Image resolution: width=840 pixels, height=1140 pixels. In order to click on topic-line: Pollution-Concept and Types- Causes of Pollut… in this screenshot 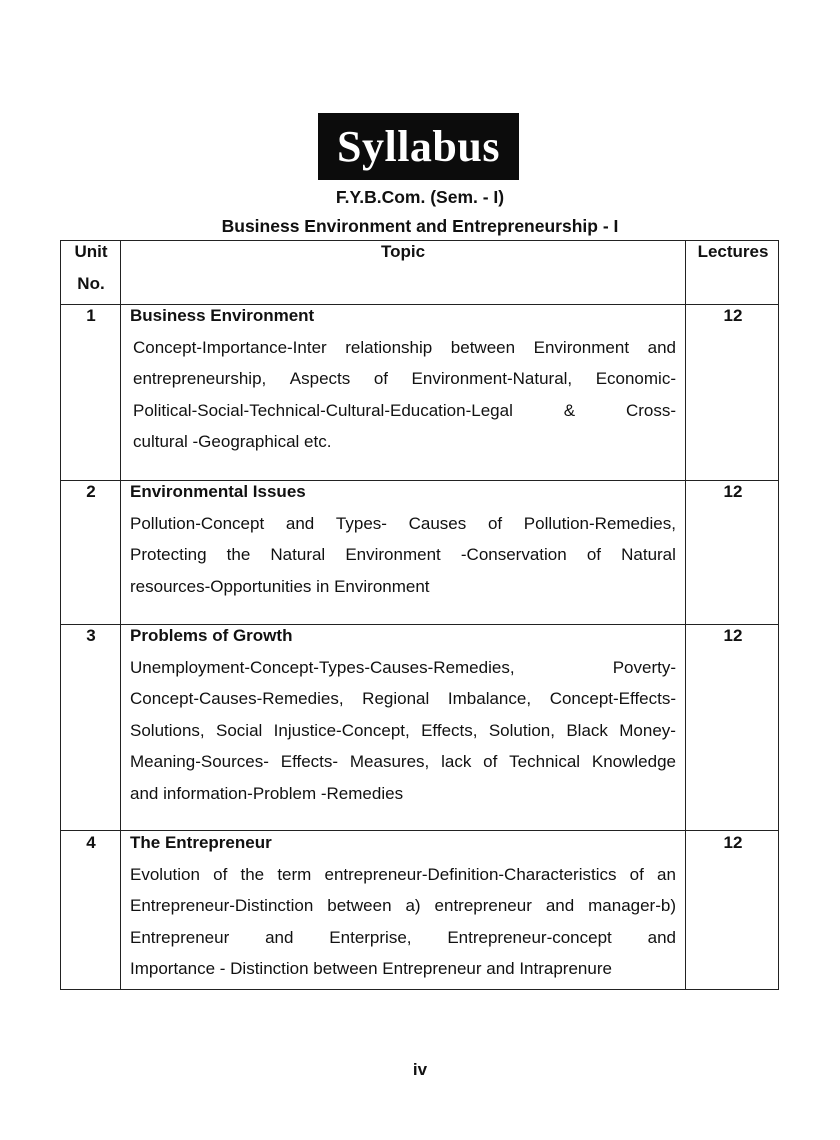, I will do `click(403, 523)`.